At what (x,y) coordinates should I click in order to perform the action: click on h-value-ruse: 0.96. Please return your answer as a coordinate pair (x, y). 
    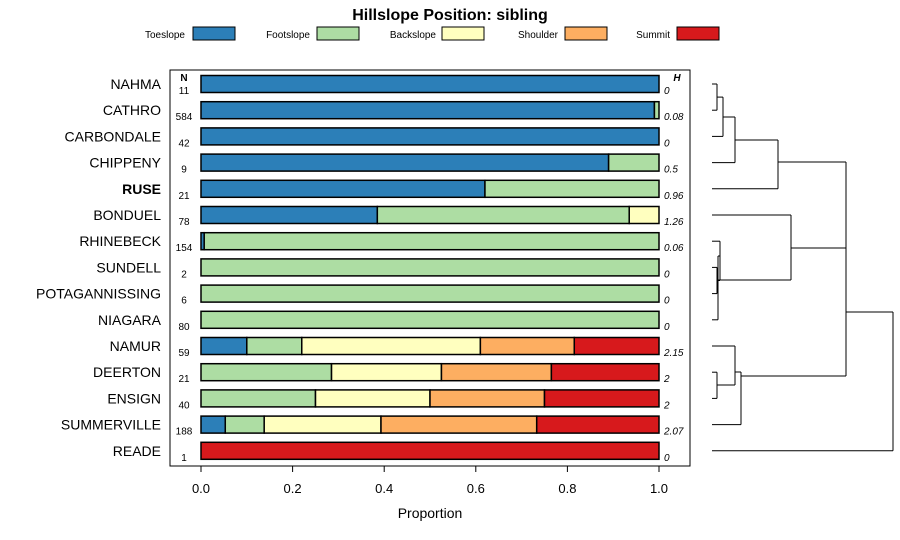
    Looking at the image, I should click on (674, 196).